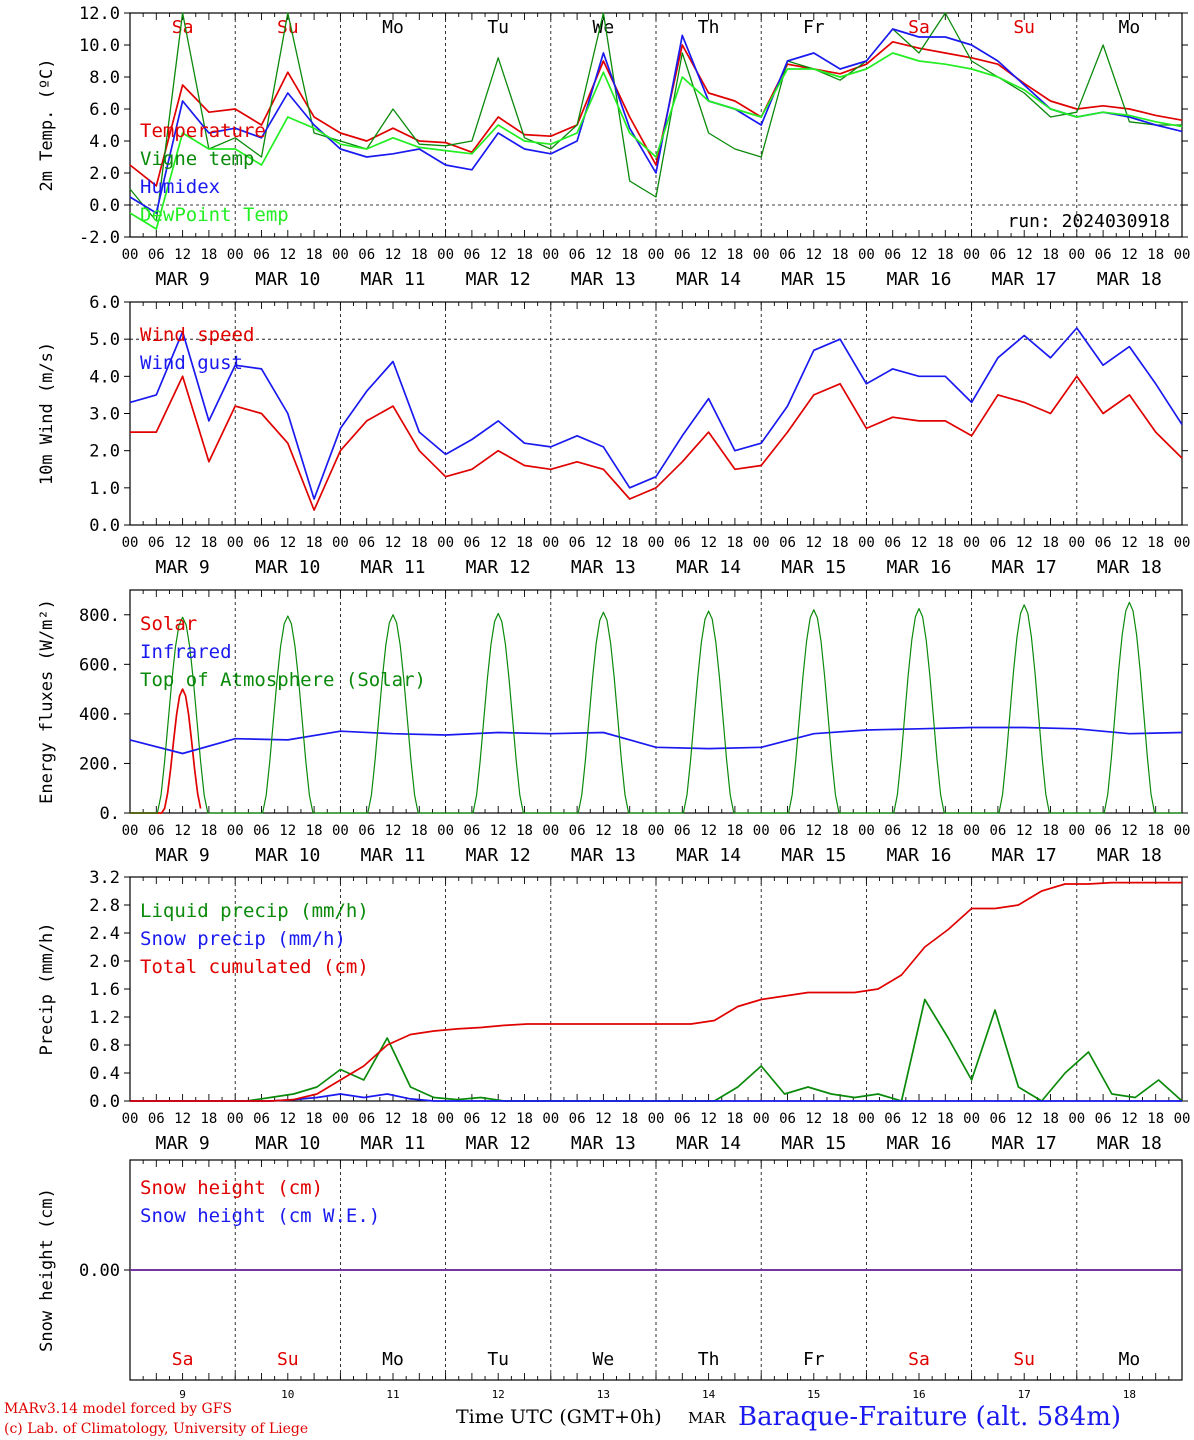 Image resolution: width=1194 pixels, height=1440 pixels. What do you see at coordinates (99, 764) in the screenshot?
I see `y-tick-label: 200.` at bounding box center [99, 764].